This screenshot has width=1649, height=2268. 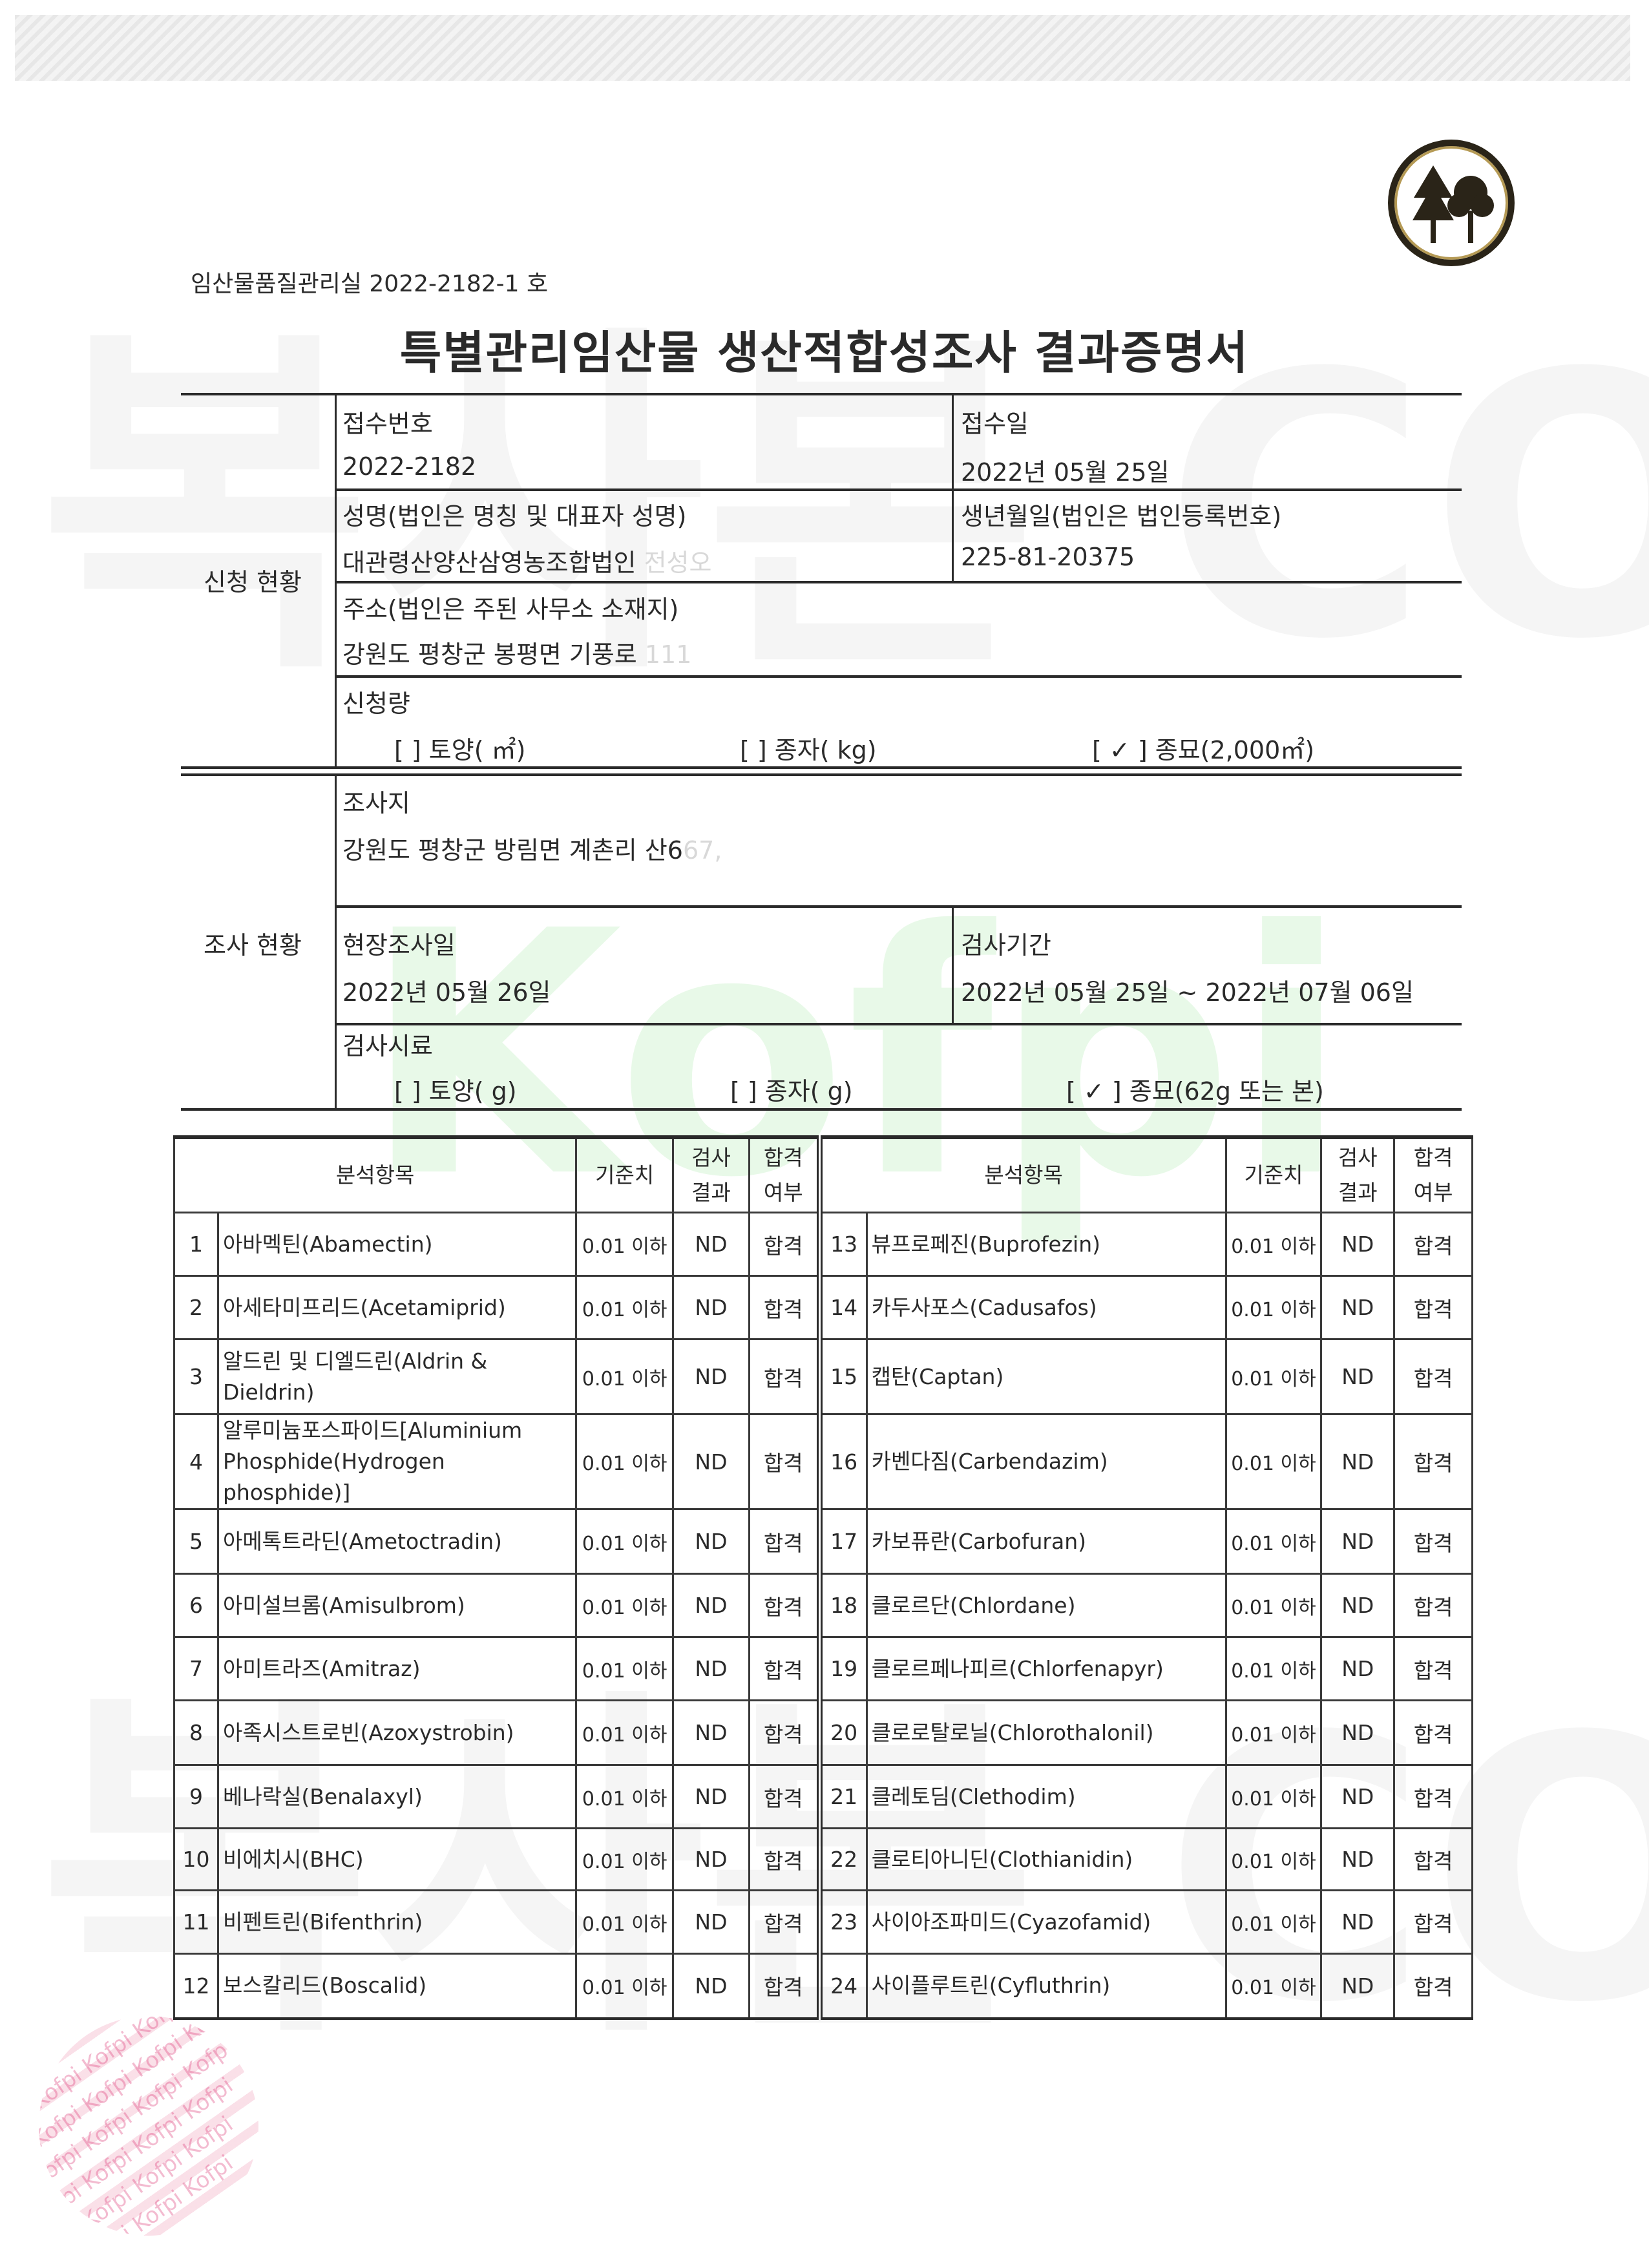 I want to click on receipt-no-label: 접수번호, so click(x=388, y=424).